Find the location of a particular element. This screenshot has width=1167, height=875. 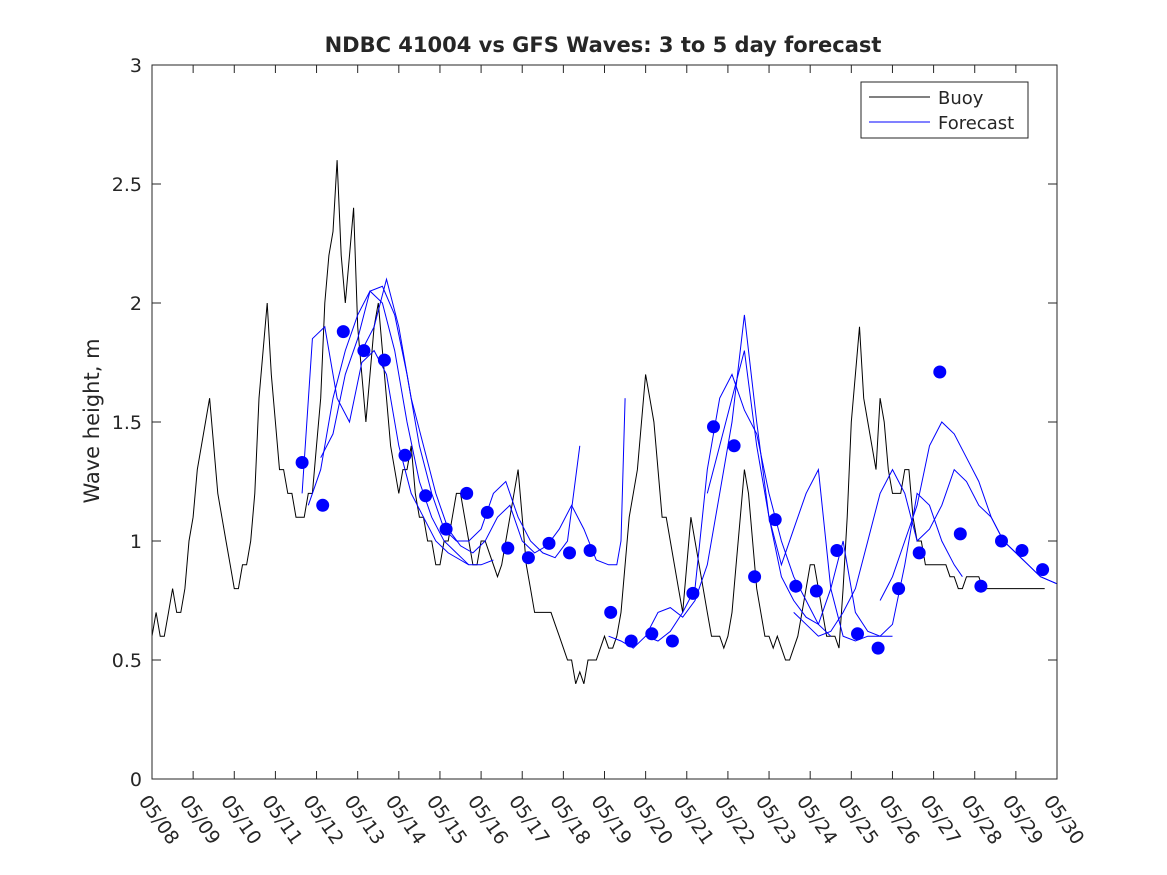

y-tick-label: 0.5 is located at coordinates (127, 661).